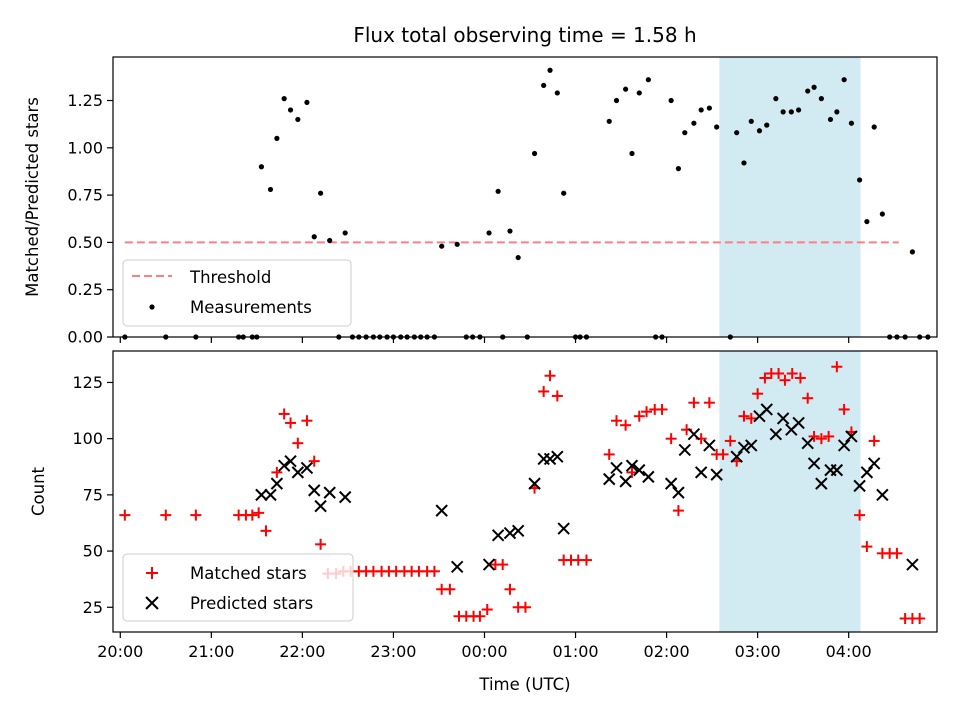 The height and width of the screenshot is (720, 960). I want to click on legend-matched-swatch, so click(152, 573).